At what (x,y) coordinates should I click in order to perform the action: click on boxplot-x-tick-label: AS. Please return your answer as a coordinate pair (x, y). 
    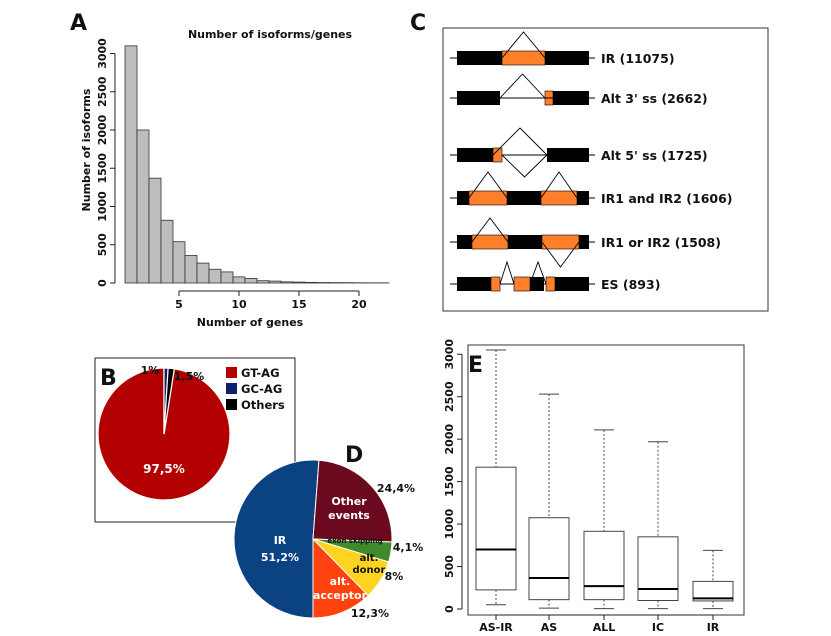
    Looking at the image, I should click on (549, 627).